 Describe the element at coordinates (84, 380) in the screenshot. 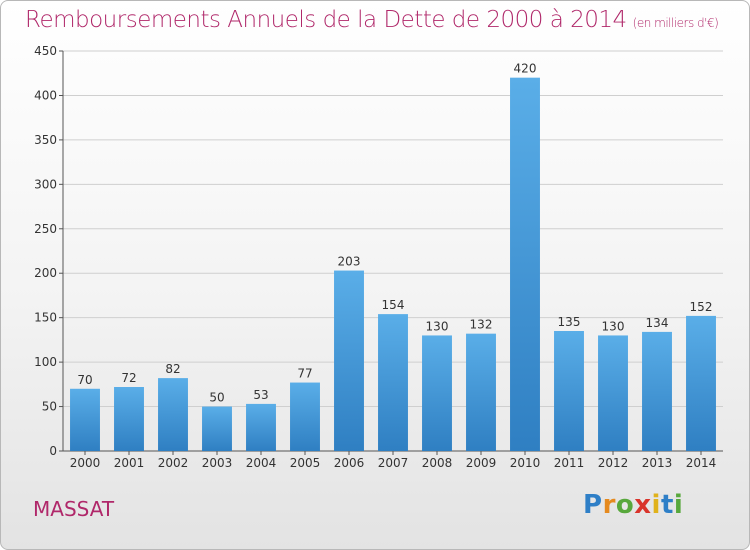

I see `data-label: 70` at that location.